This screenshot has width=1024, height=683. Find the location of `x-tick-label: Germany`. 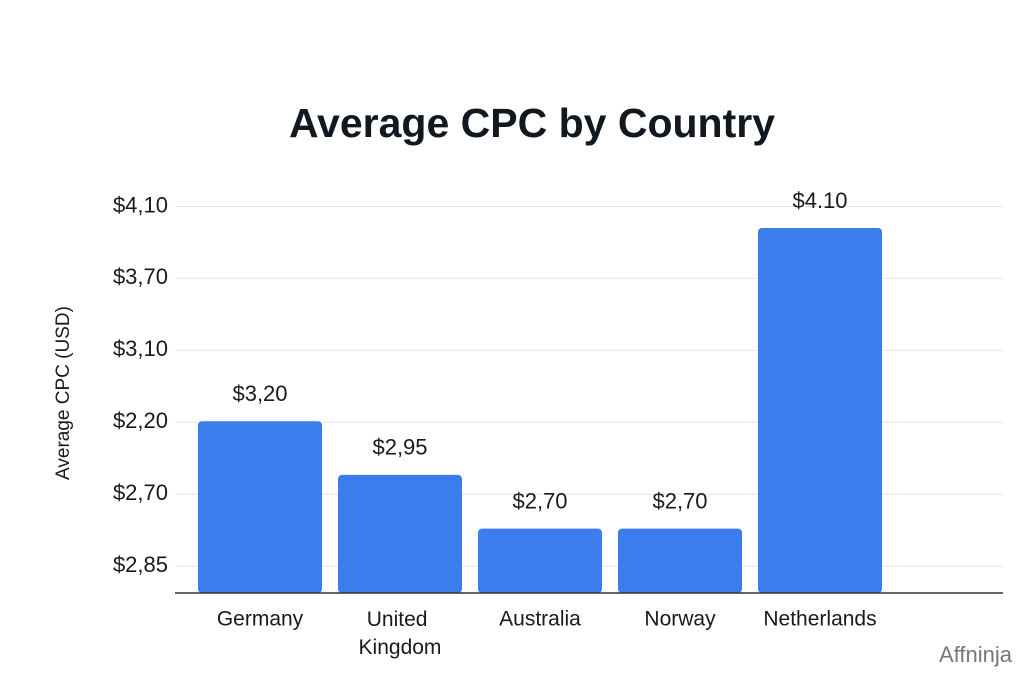

x-tick-label: Germany is located at coordinates (260, 619).